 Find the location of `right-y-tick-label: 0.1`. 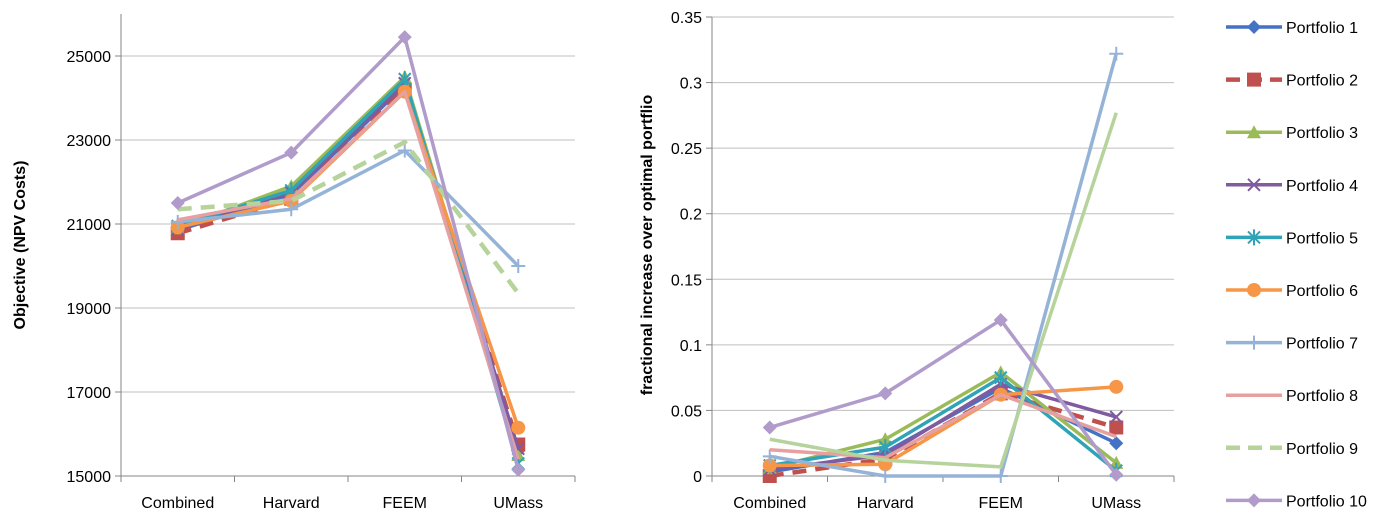

right-y-tick-label: 0.1 is located at coordinates (691, 346).